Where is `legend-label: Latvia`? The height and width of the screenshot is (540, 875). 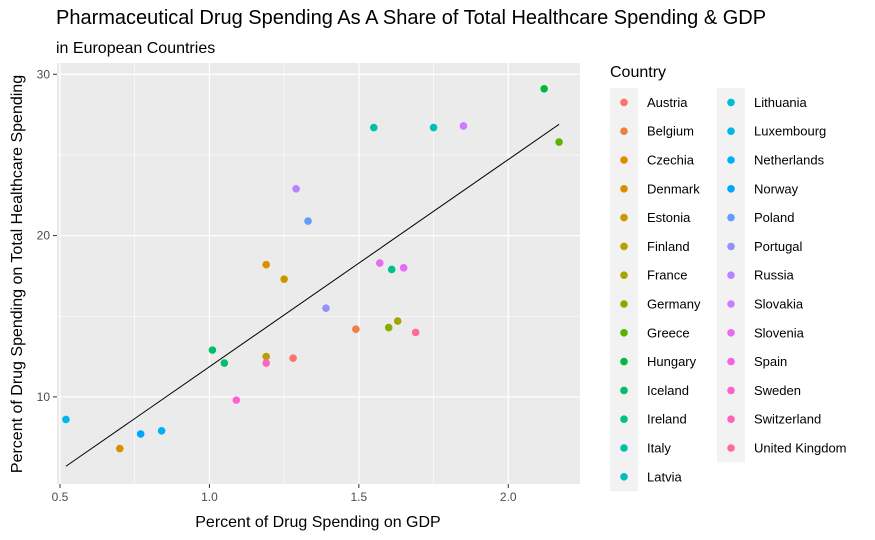 legend-label: Latvia is located at coordinates (664, 476).